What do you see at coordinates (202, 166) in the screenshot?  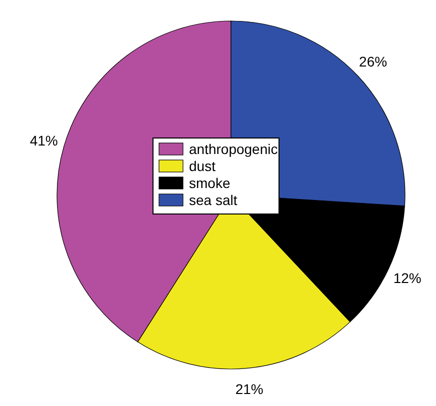 I see `legend-label: dust` at bounding box center [202, 166].